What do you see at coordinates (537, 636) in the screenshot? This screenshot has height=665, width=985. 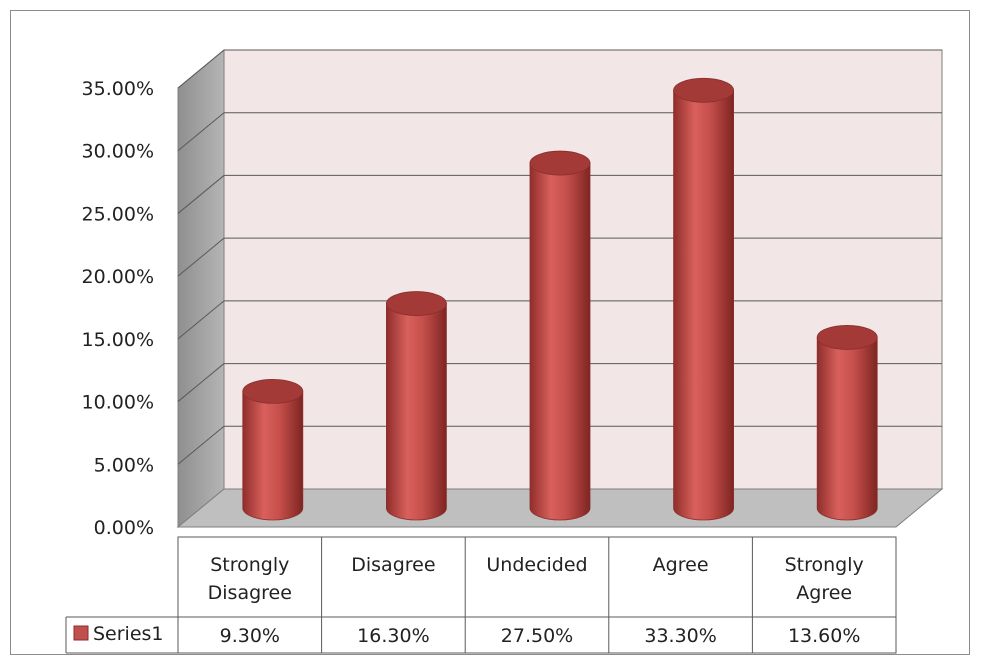 I see `value-label: 27.50%` at bounding box center [537, 636].